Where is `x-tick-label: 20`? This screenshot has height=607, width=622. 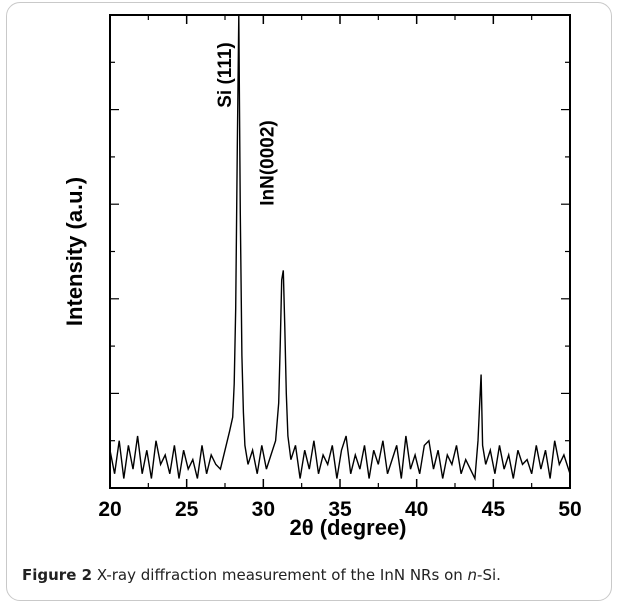
x-tick-label: 20 is located at coordinates (109, 509).